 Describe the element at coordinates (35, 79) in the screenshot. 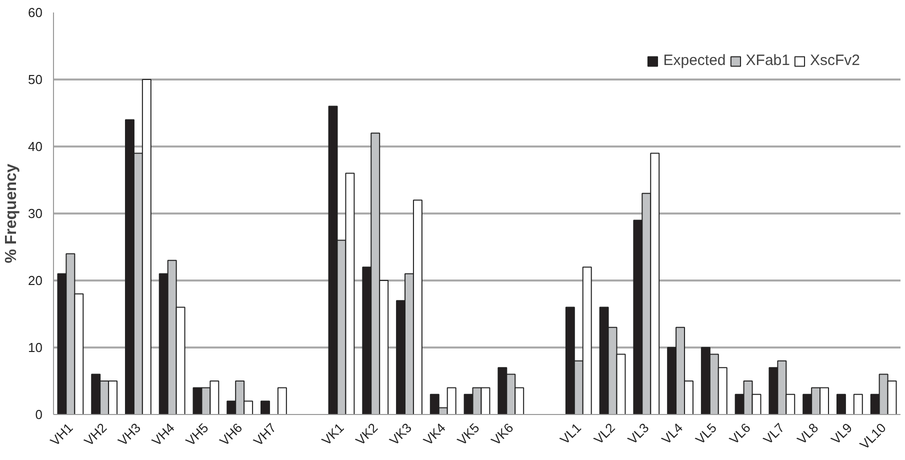

I see `y-tick-label: 50` at that location.